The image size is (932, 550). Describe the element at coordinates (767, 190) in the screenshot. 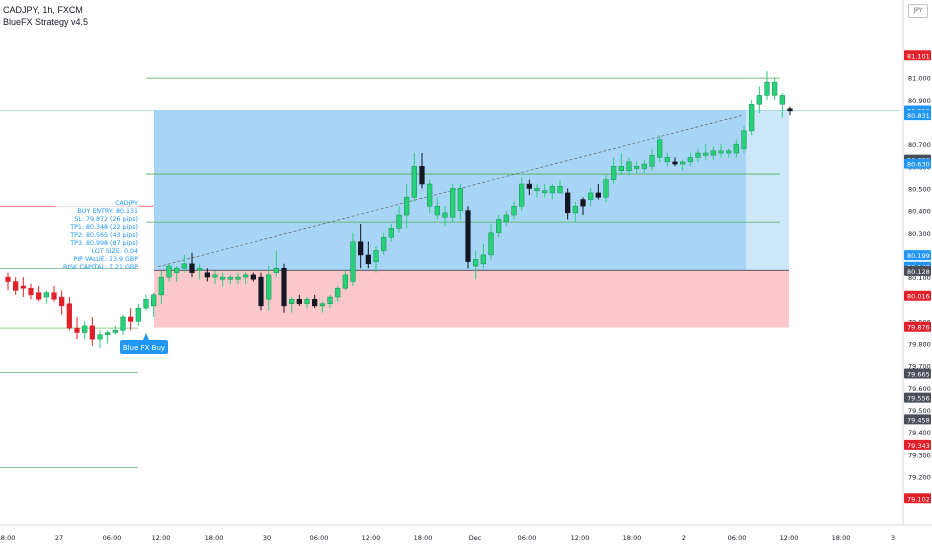

I see `take-profit-zone-ahead` at that location.